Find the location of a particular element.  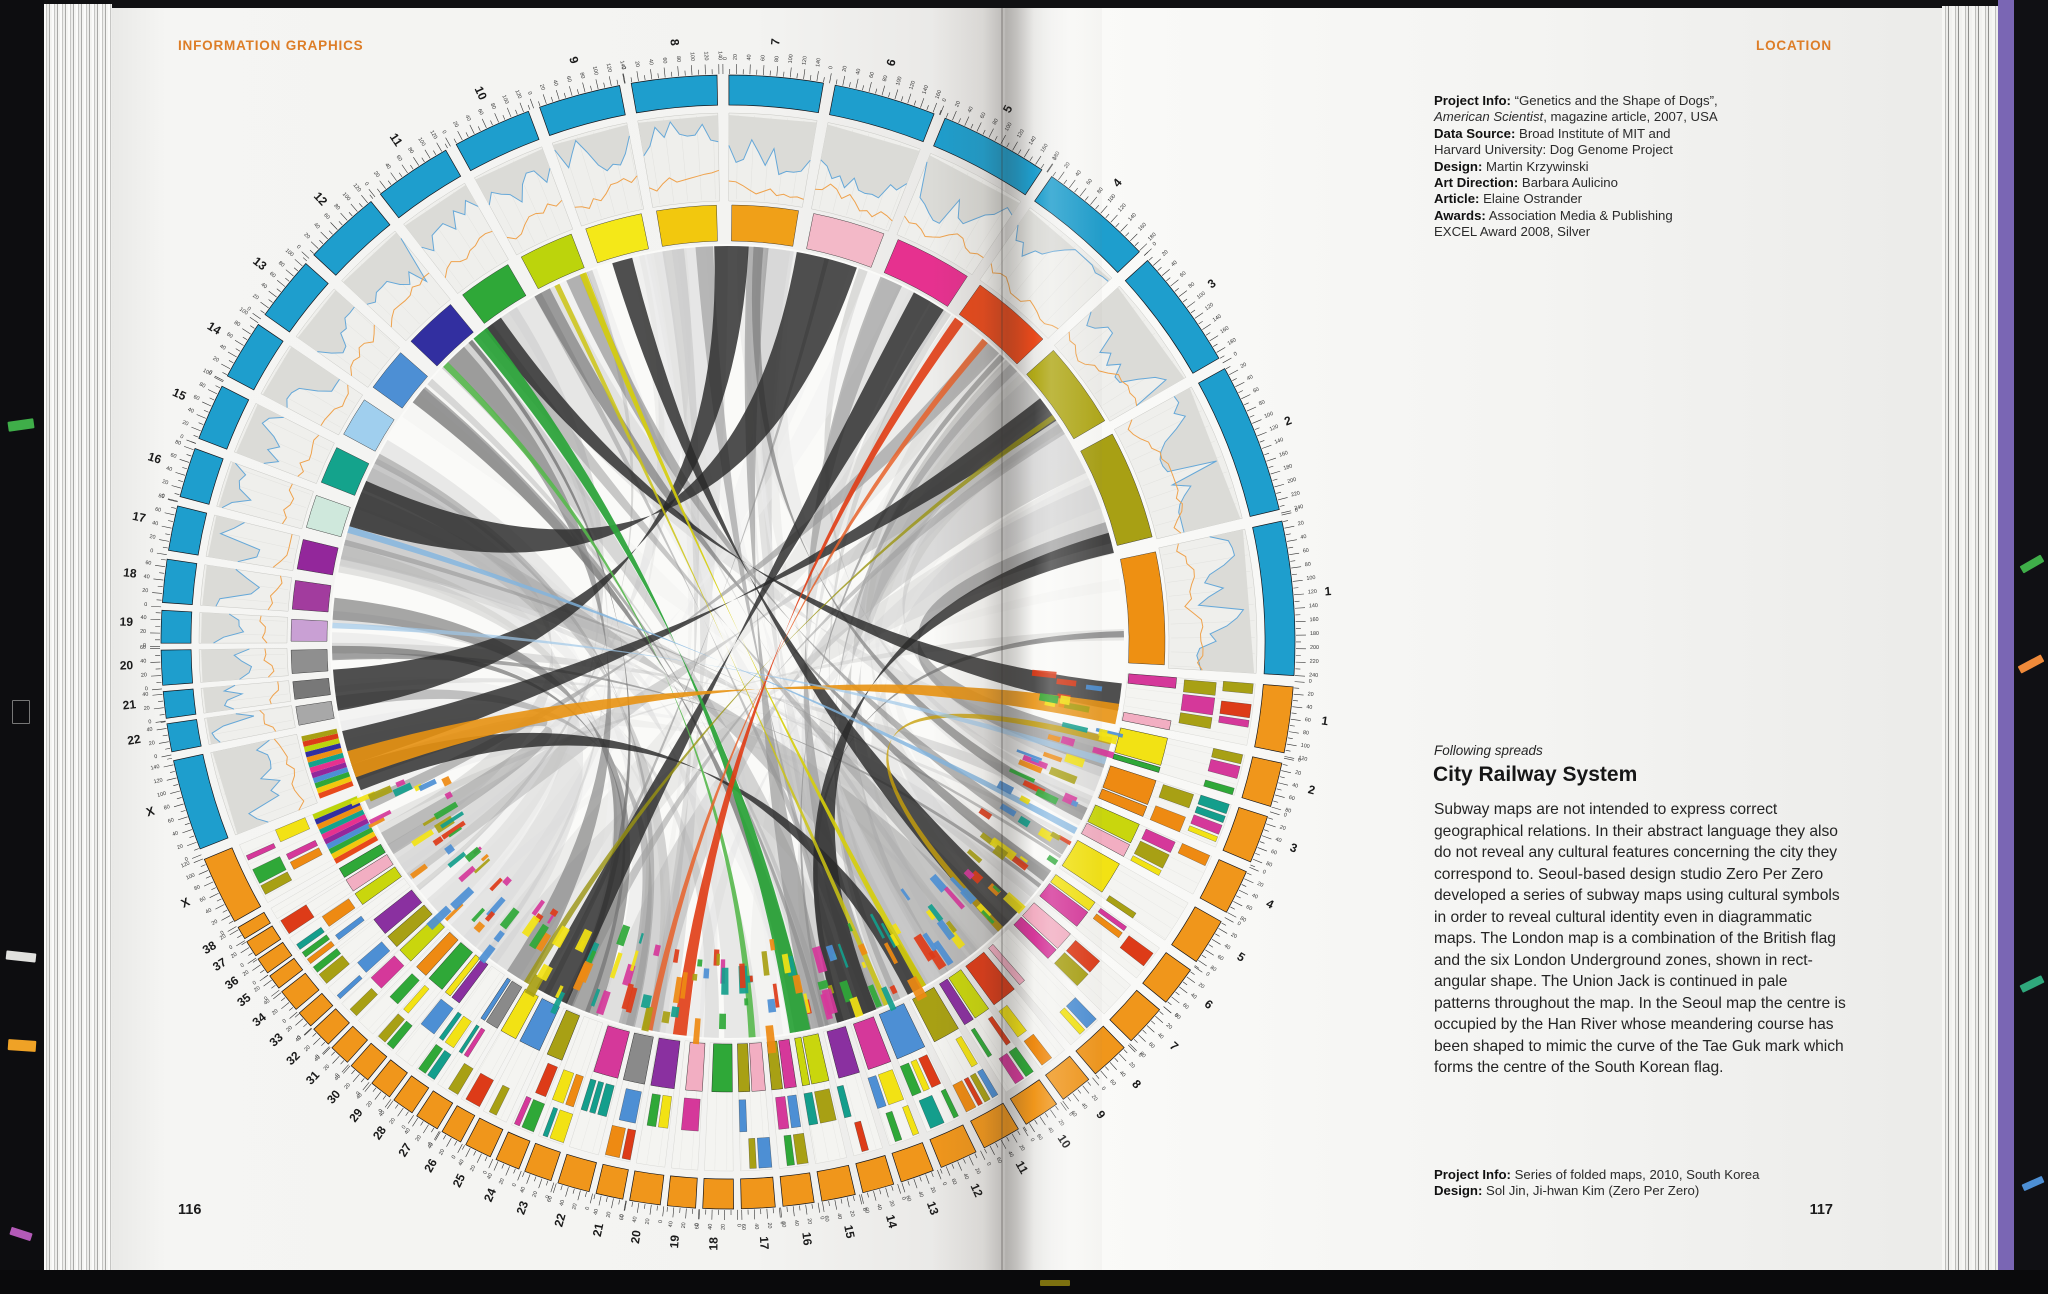

next-page-purple-edge is located at coordinates (2006, 647).